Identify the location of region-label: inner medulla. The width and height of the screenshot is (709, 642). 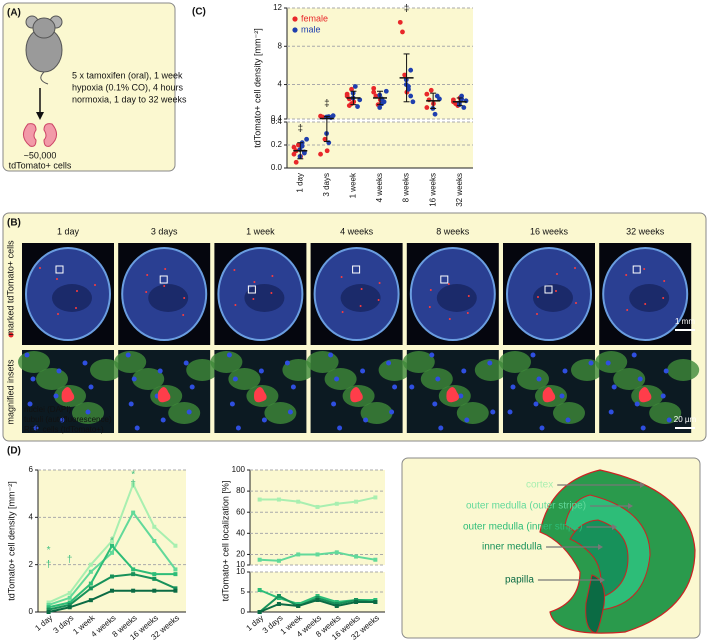
(512, 547).